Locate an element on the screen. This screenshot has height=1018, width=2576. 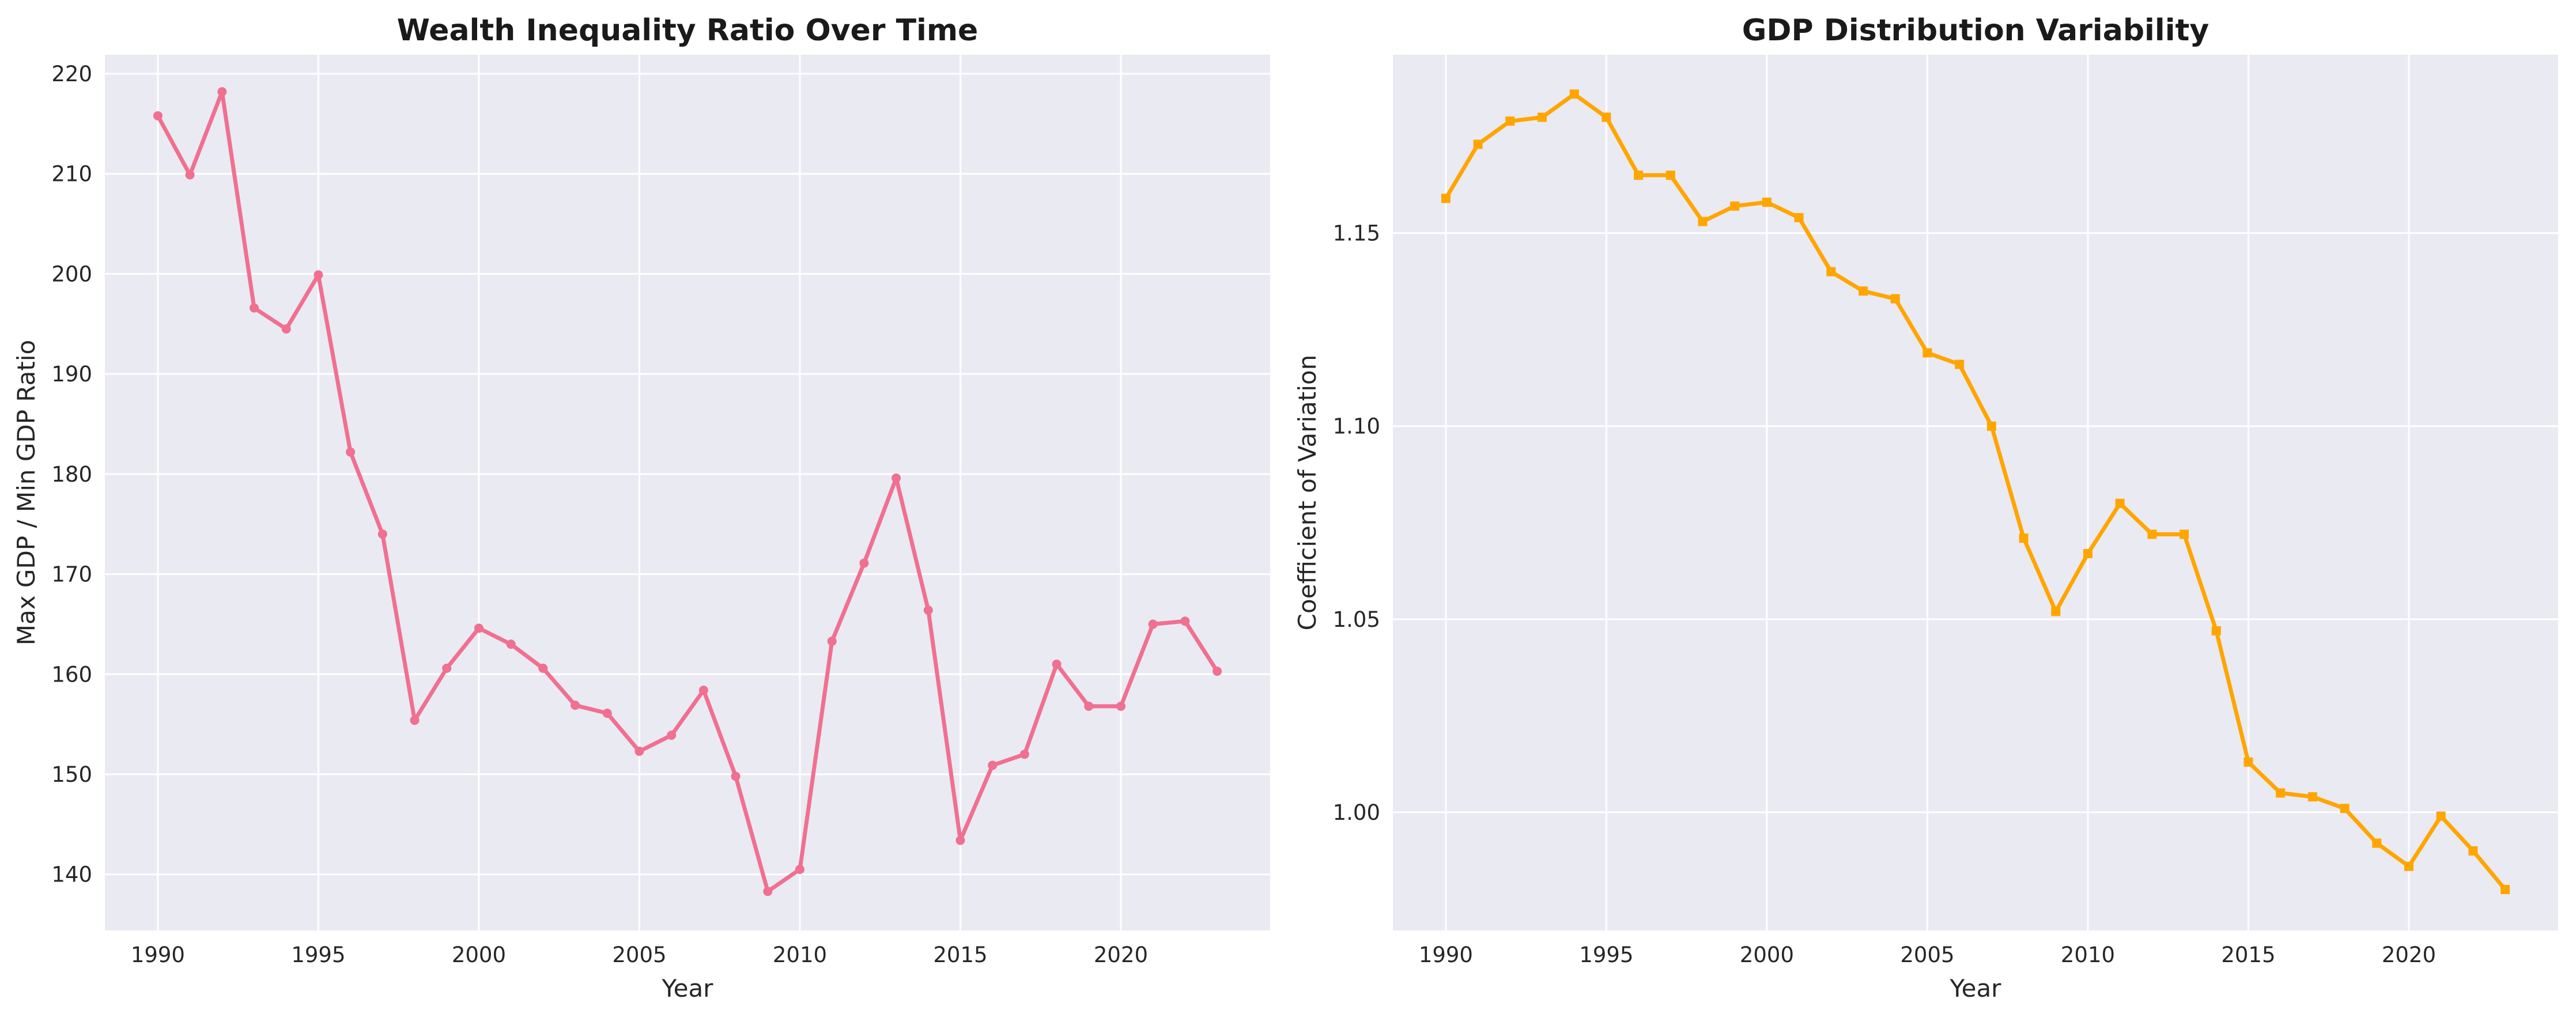
y-tick-label: 180 is located at coordinates (71, 474).